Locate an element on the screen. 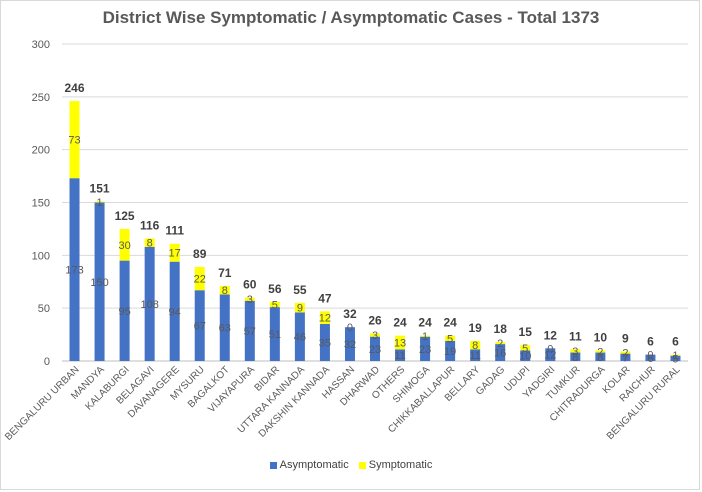  legend-item-symptomatic: Symptomatic is located at coordinates (395, 465).